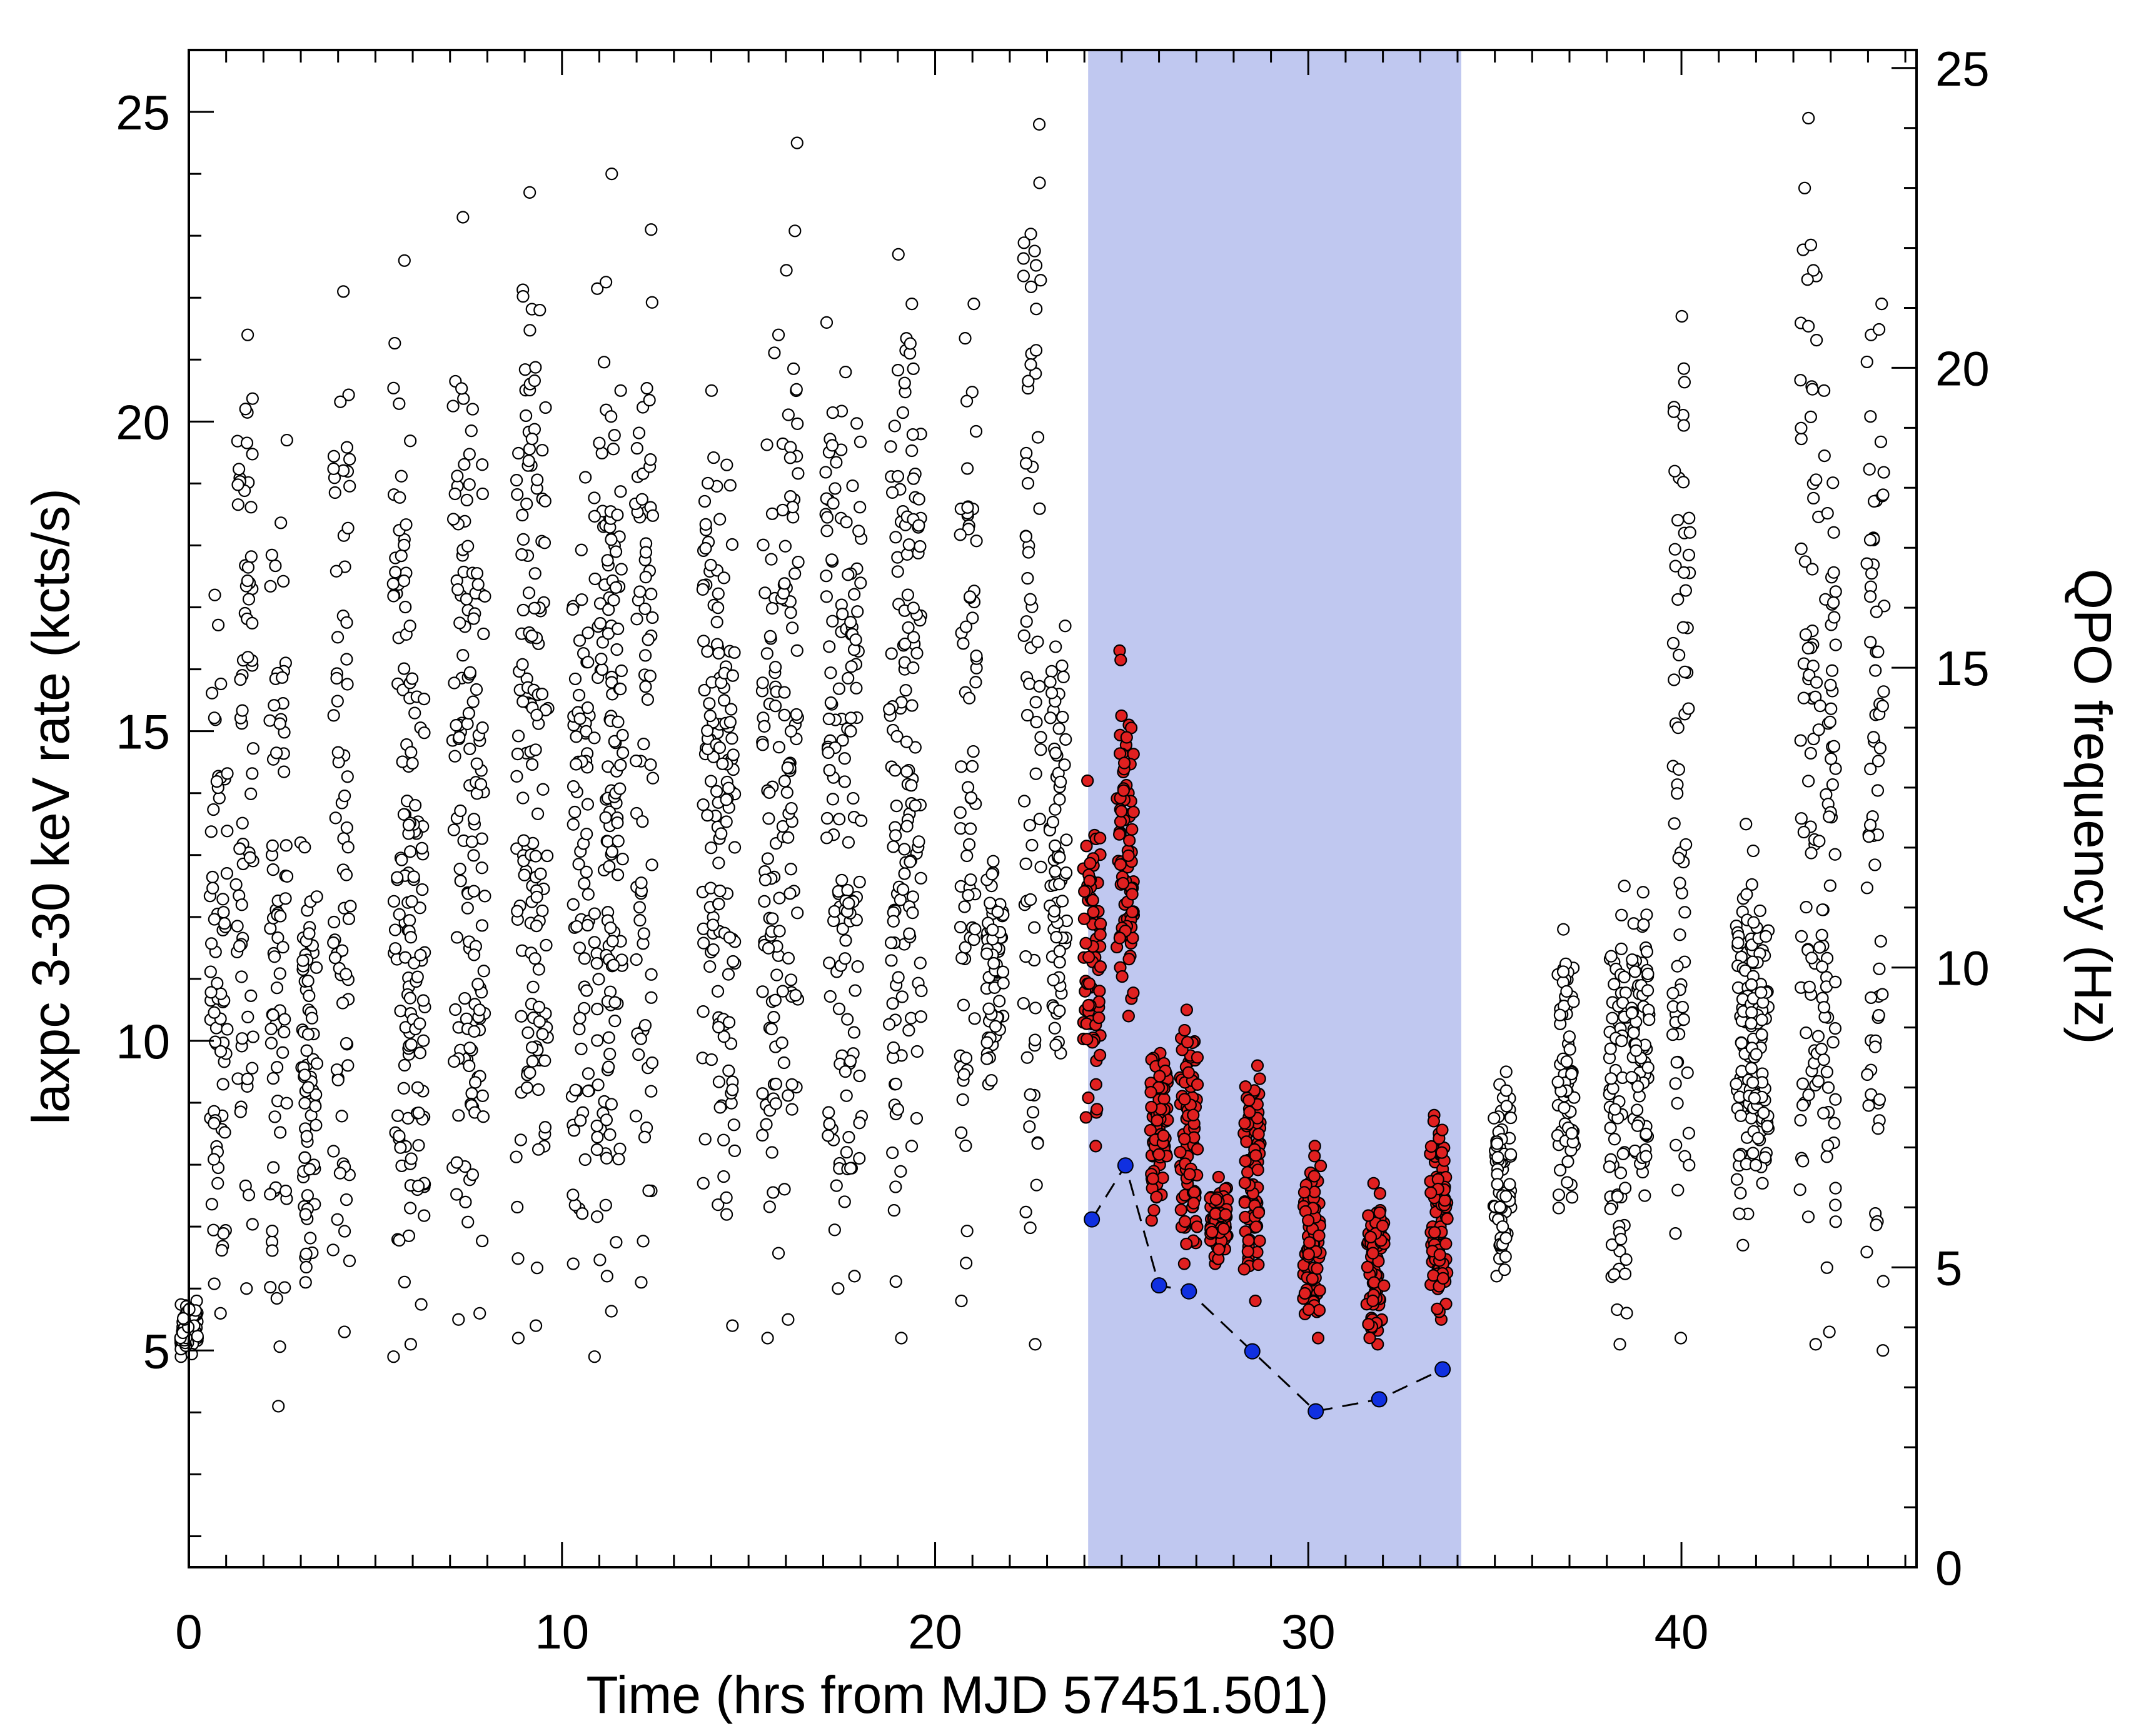 This screenshot has height=1736, width=2131. I want to click on y2-tick-label: 10, so click(1963, 969).